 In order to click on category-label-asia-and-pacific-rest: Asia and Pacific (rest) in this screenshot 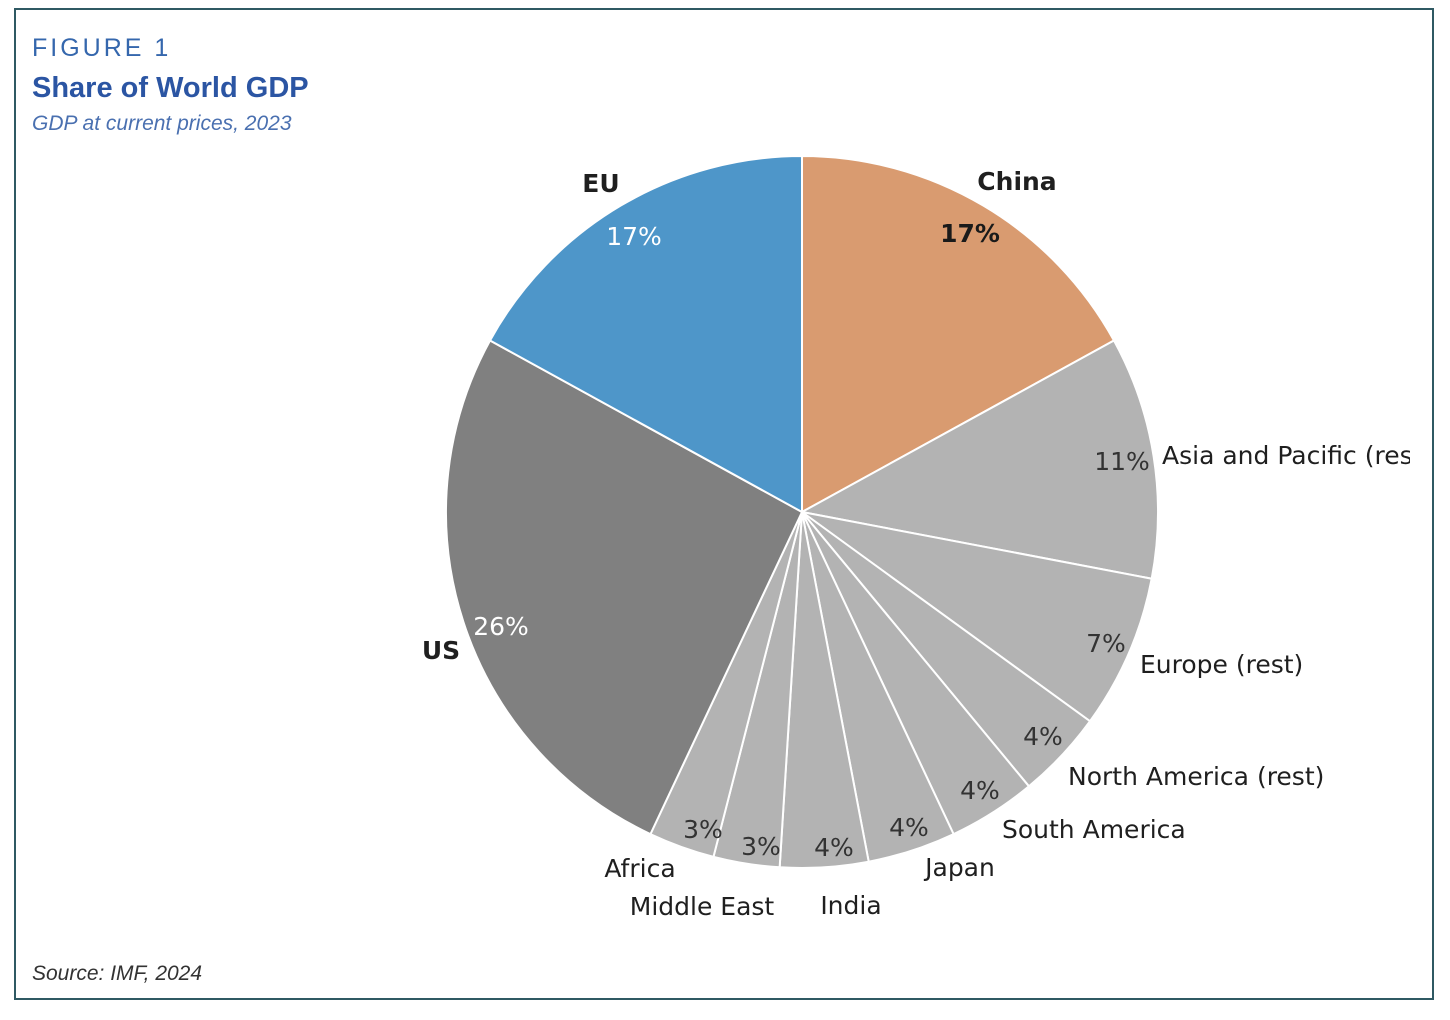, I will do `click(1297, 455)`.